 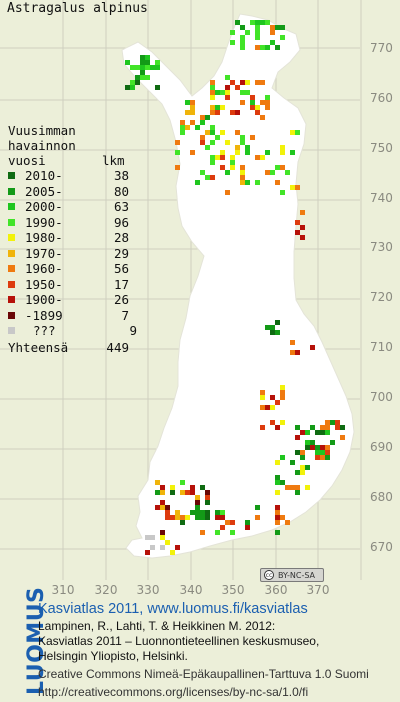 What do you see at coordinates (44, 300) in the screenshot?
I see `legend-label: 1900-` at bounding box center [44, 300].